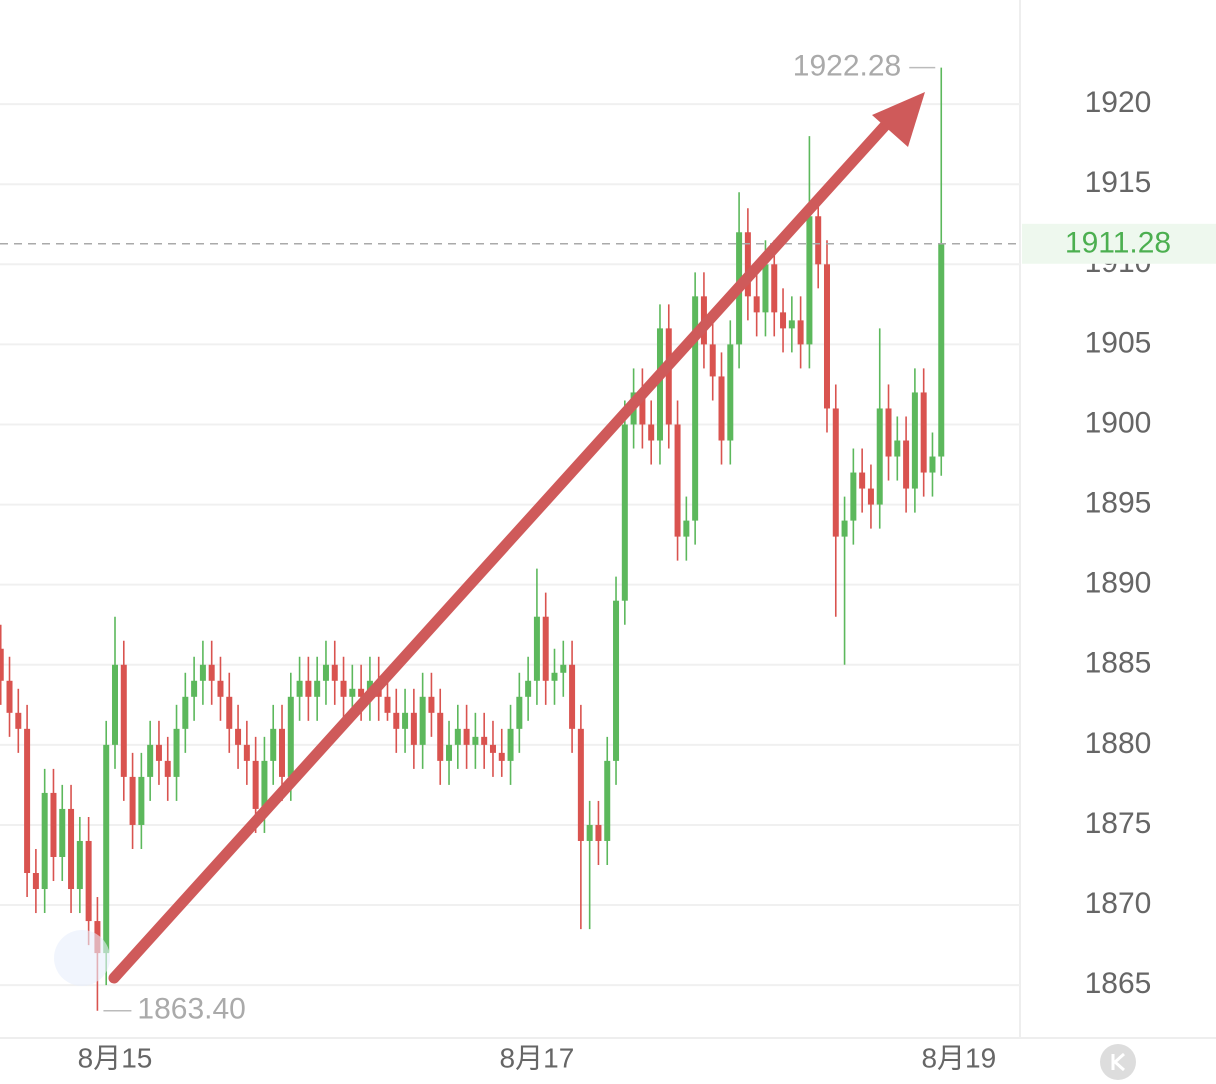 The width and height of the screenshot is (1216, 1084). I want to click on y-tick-label: 1880, so click(1118, 743).